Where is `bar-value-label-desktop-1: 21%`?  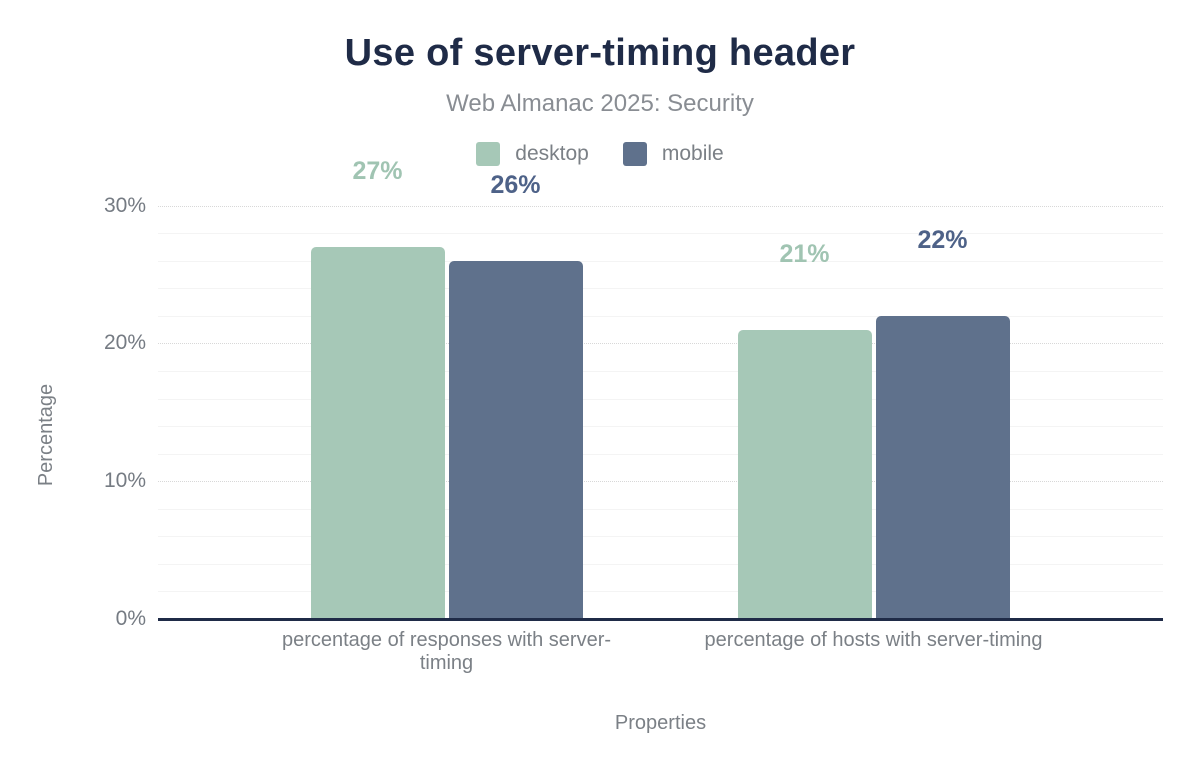 bar-value-label-desktop-1: 21% is located at coordinates (804, 253).